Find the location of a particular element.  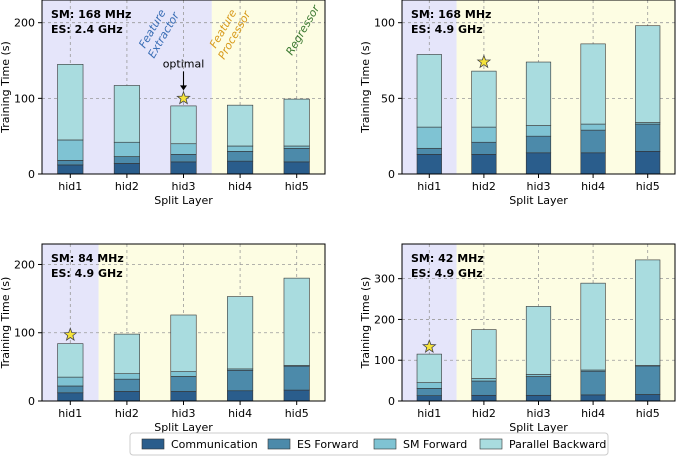

y-axis-label: Training Time (s) is located at coordinates (365, 87).